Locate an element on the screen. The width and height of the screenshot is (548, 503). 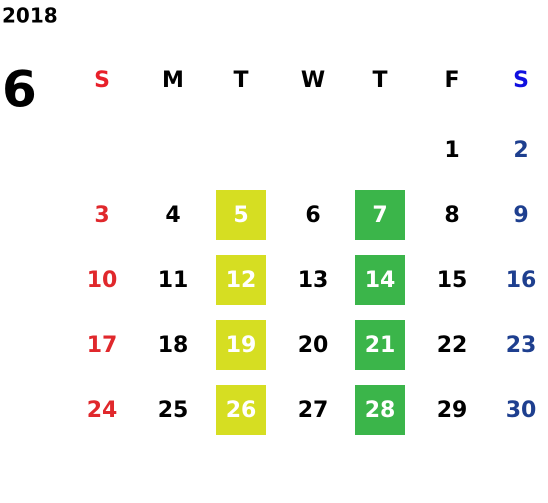
day-number: 11 is located at coordinates (173, 280).